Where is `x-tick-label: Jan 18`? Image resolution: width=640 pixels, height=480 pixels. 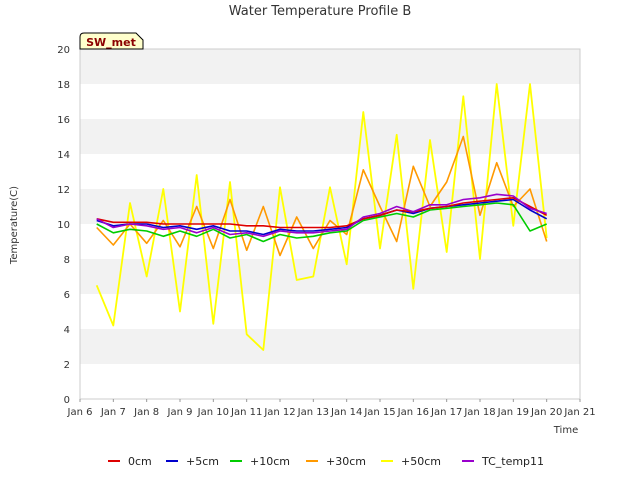 x-tick-label: Jan 18 is located at coordinates (479, 412).